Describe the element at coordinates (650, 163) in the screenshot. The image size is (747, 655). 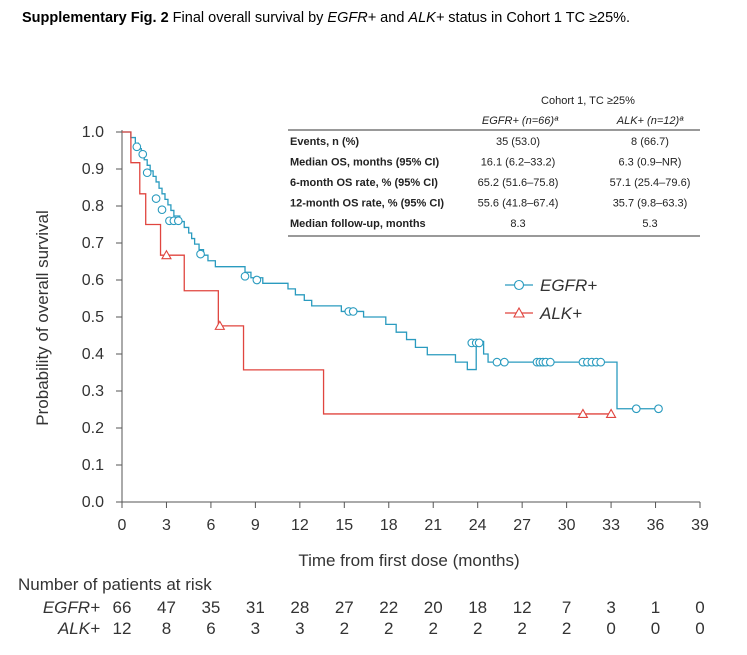
I see `table-row-value2: 6.3 (0.9–NR)` at that location.